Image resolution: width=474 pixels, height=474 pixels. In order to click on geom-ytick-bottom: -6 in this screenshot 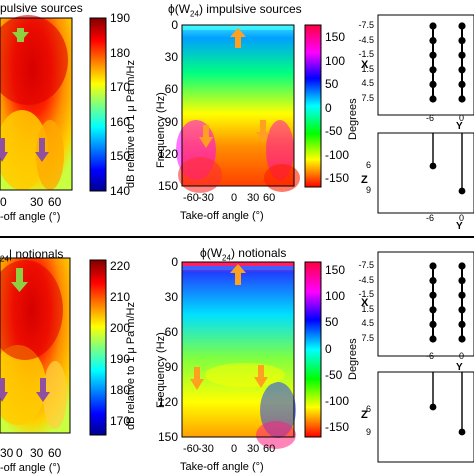, I will do `click(430, 356)`.